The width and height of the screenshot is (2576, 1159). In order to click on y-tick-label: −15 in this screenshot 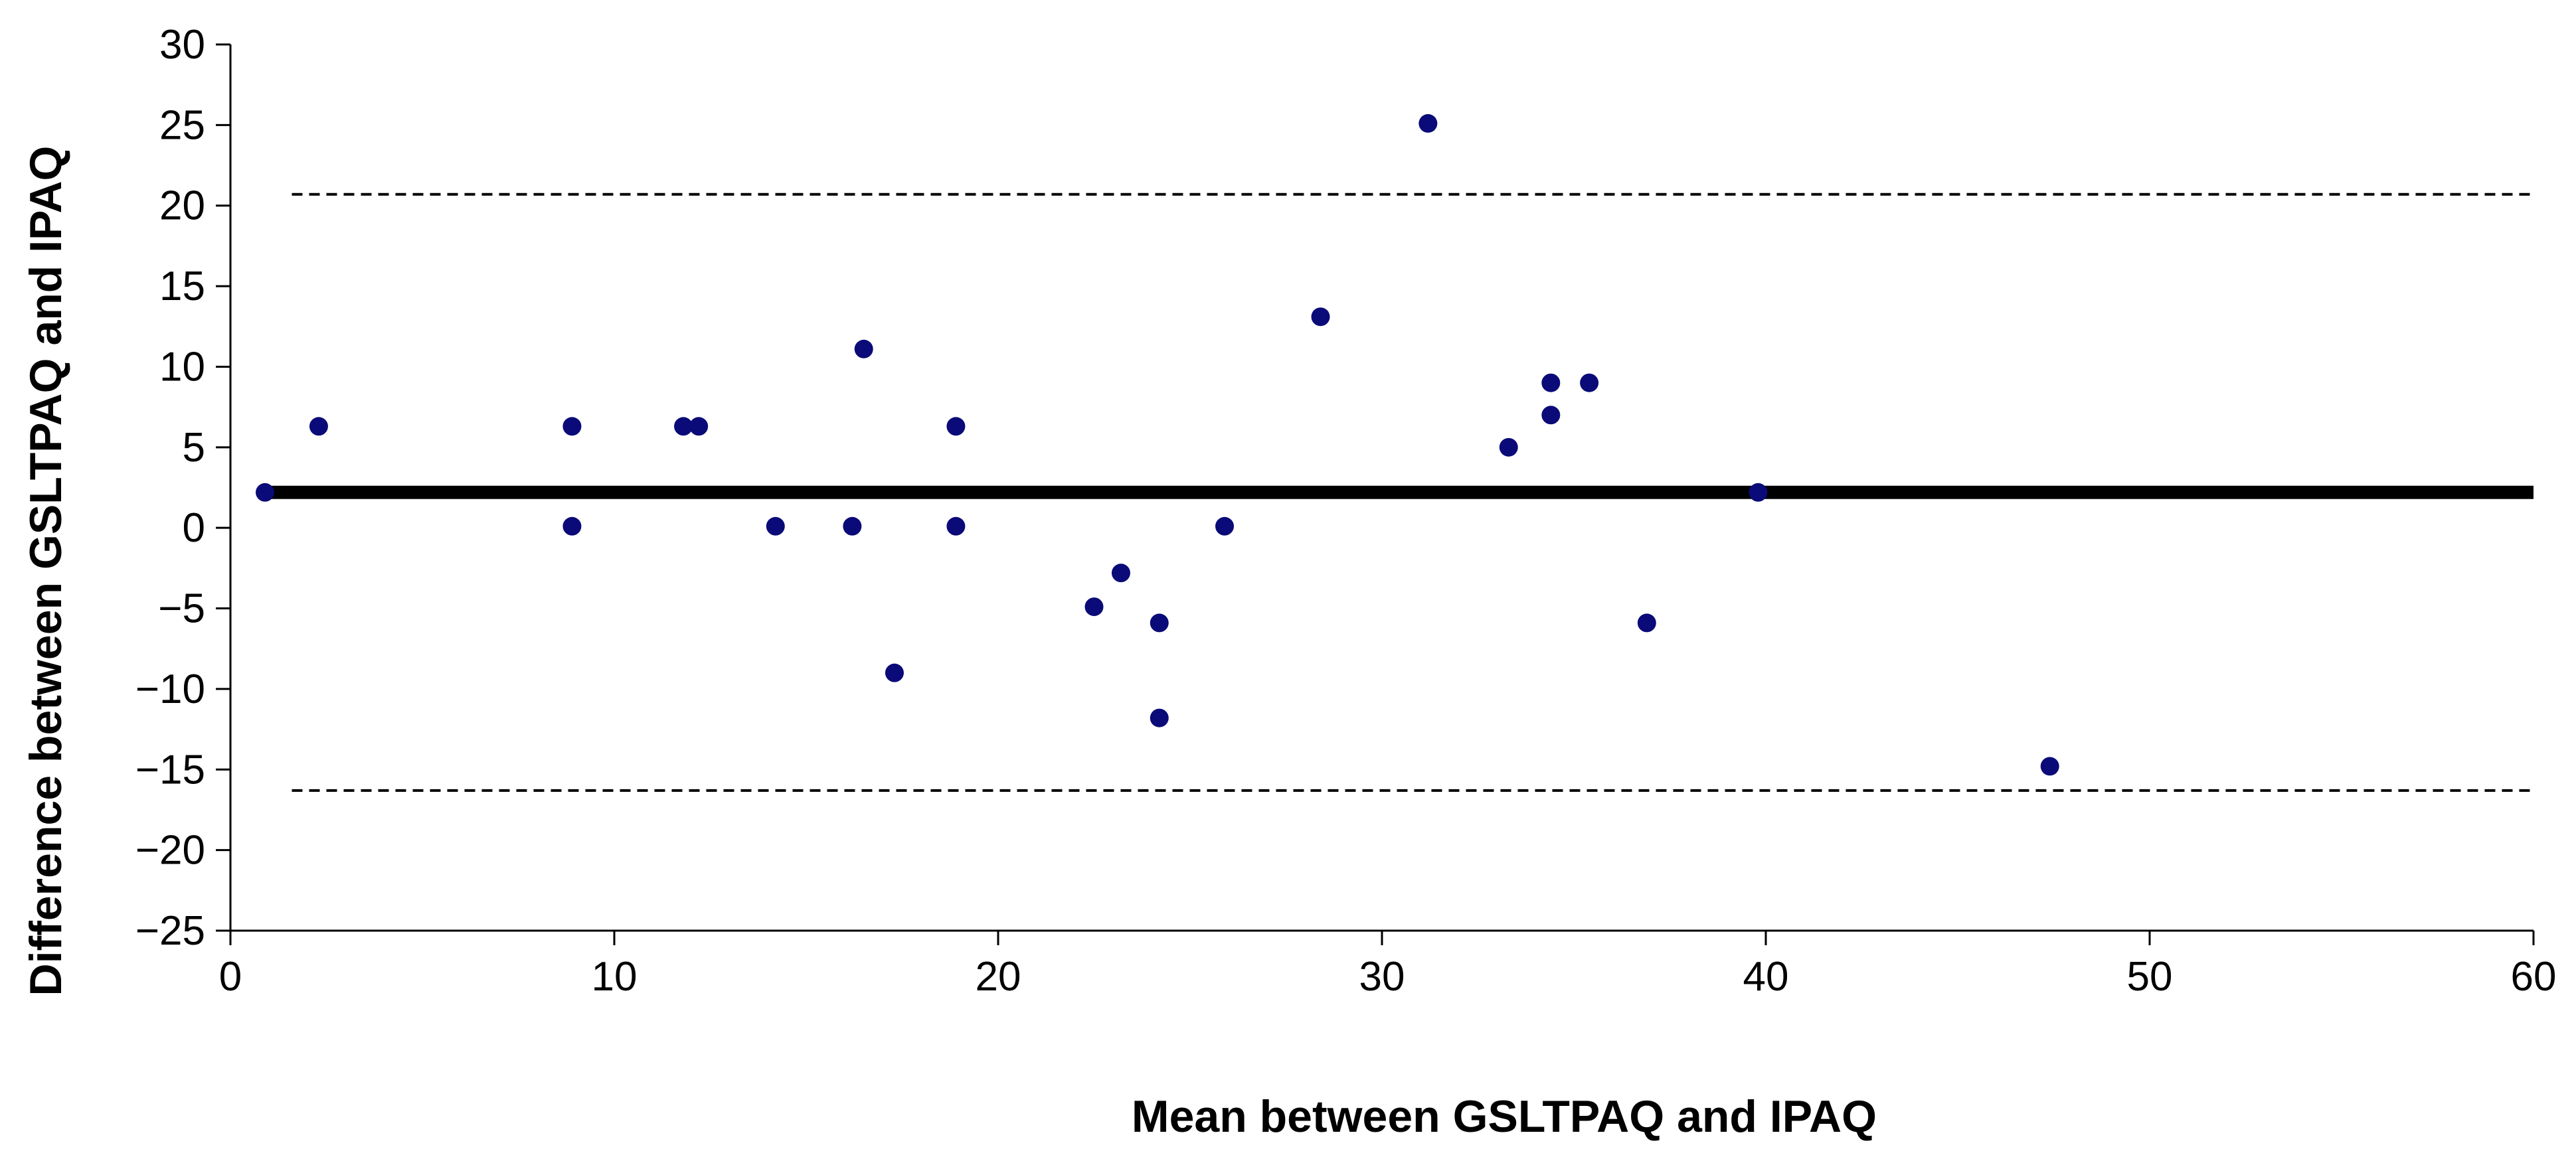, I will do `click(170, 770)`.